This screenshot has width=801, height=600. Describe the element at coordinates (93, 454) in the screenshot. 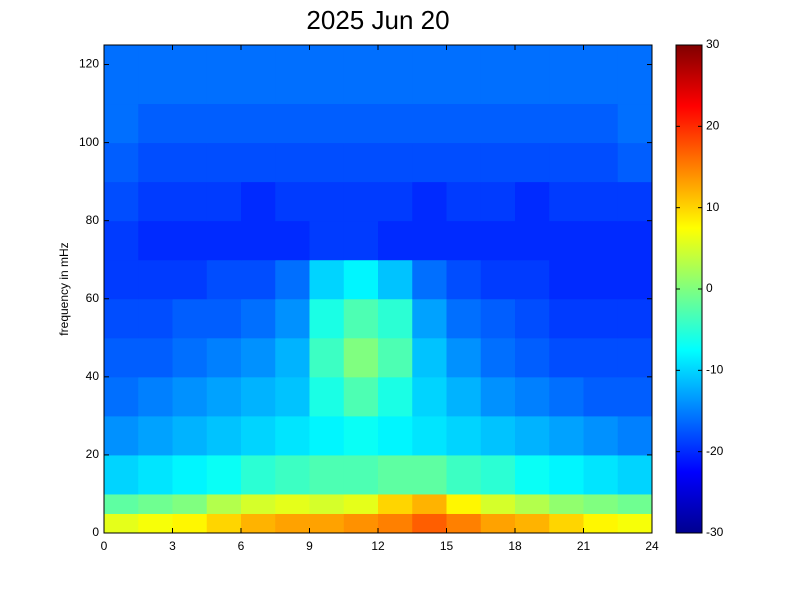

I see `y-tick-label: 20` at that location.